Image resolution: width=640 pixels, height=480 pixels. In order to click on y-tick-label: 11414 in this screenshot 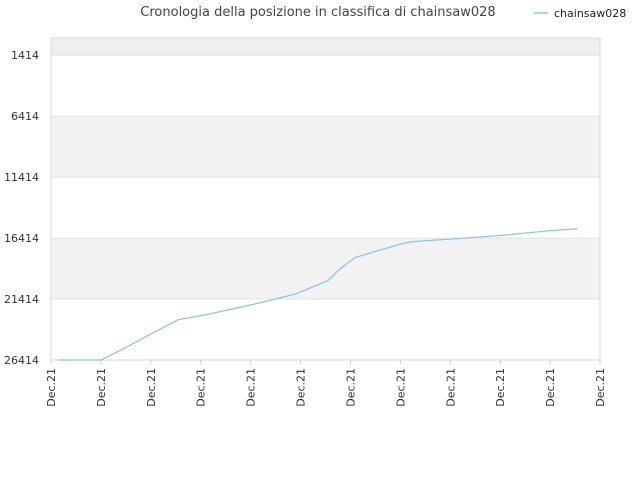, I will do `click(21, 177)`.